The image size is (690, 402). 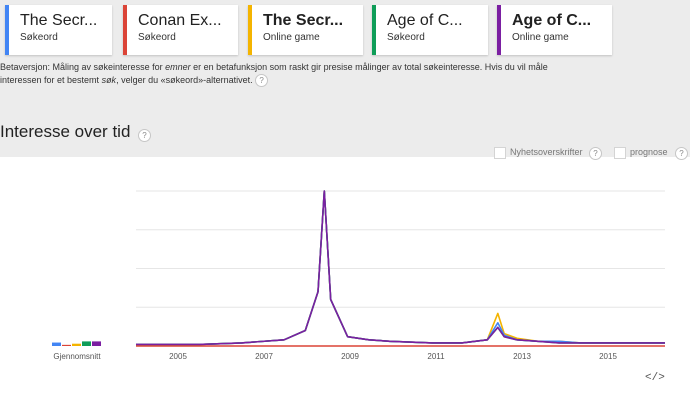 I want to click on term-card-1: The Secr... Søkeord, so click(x=58, y=30).